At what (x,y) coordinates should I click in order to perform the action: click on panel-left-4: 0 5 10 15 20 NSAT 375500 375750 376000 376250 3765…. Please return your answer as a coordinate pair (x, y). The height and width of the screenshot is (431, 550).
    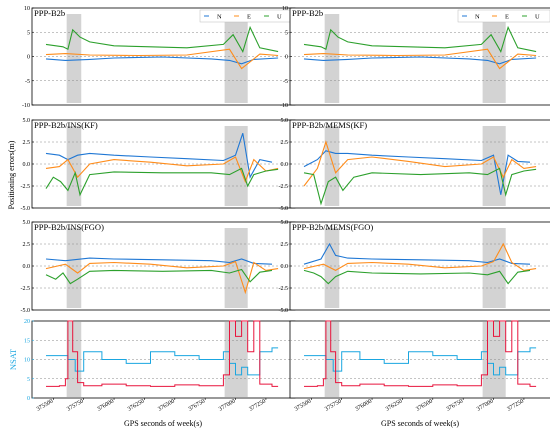
    Looking at the image, I should click on (152, 366).